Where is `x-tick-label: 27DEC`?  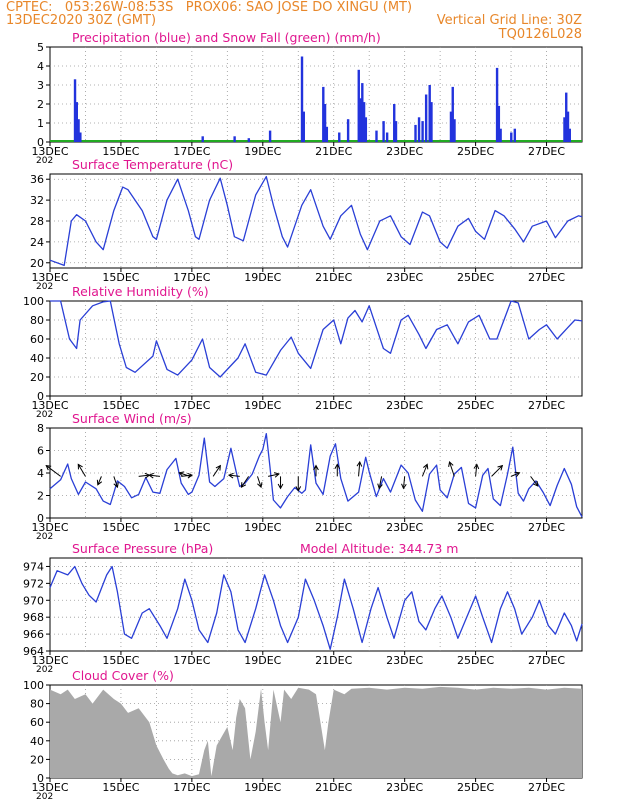
x-tick-label: 27DEC is located at coordinates (546, 405).